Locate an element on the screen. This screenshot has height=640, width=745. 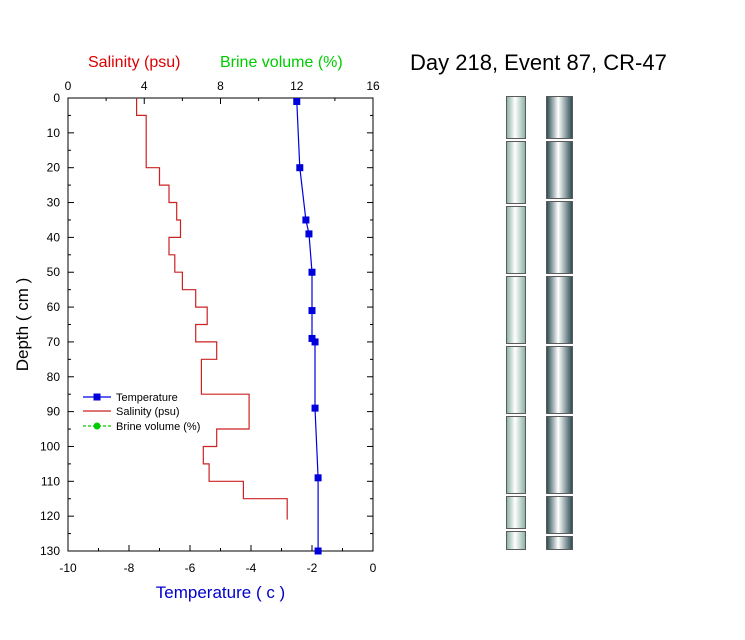
x-top-tick-label: 12 is located at coordinates (297, 86).